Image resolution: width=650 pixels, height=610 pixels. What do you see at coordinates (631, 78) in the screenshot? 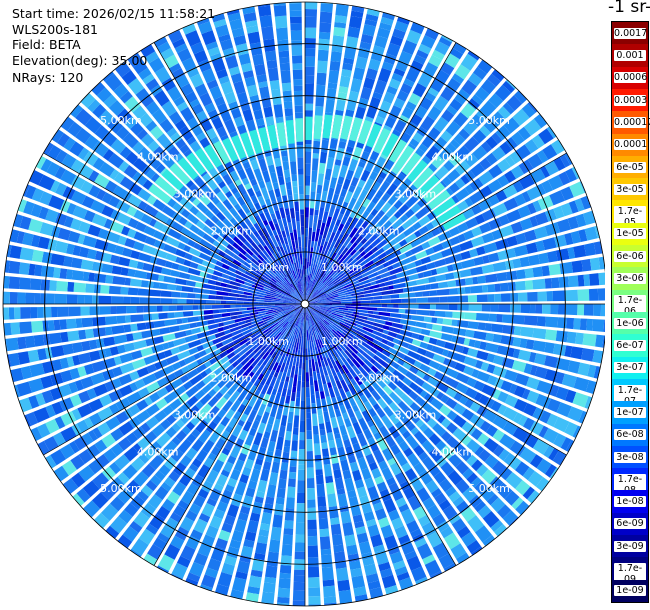
I see `colorbar-tick-label: 0.0006` at bounding box center [631, 78].